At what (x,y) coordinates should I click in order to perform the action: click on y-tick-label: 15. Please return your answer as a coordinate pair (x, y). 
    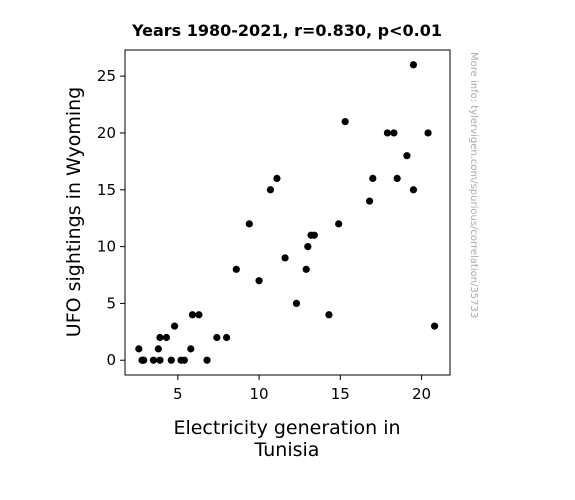
    Looking at the image, I should click on (106, 190).